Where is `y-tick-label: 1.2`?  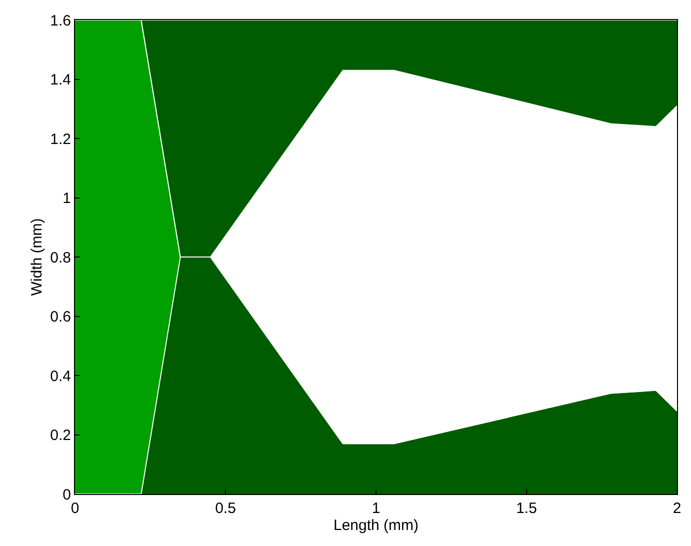 y-tick-label: 1.2 is located at coordinates (60, 139).